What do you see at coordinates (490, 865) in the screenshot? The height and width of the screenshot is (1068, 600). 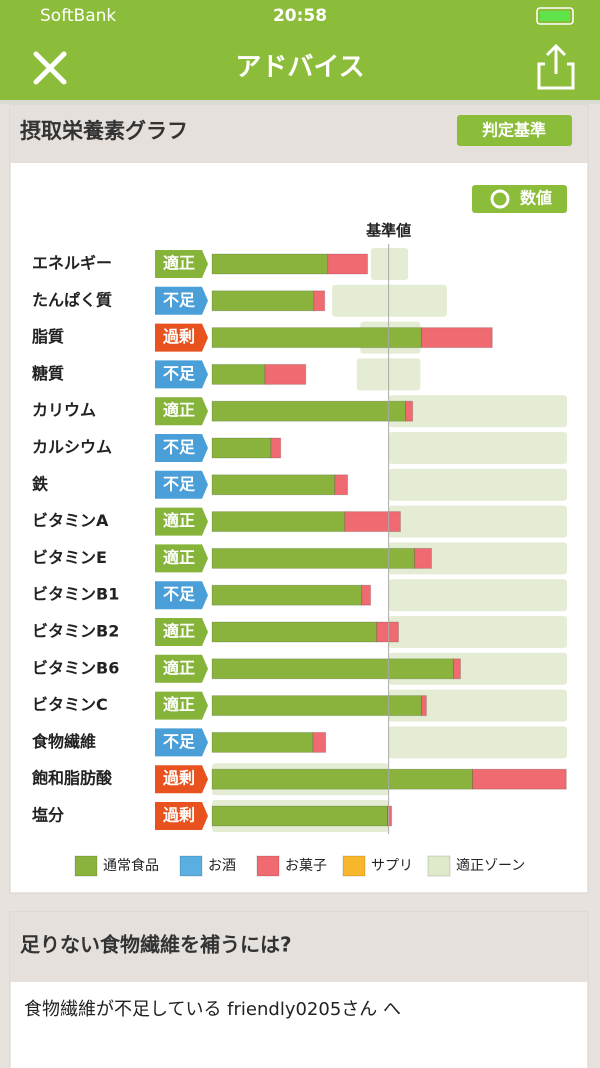 I see `legend-label: 適正ゾーン` at bounding box center [490, 865].